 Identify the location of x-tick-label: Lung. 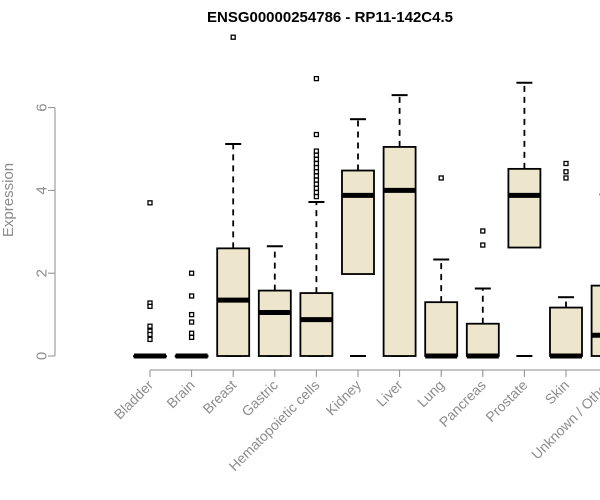
(430, 393).